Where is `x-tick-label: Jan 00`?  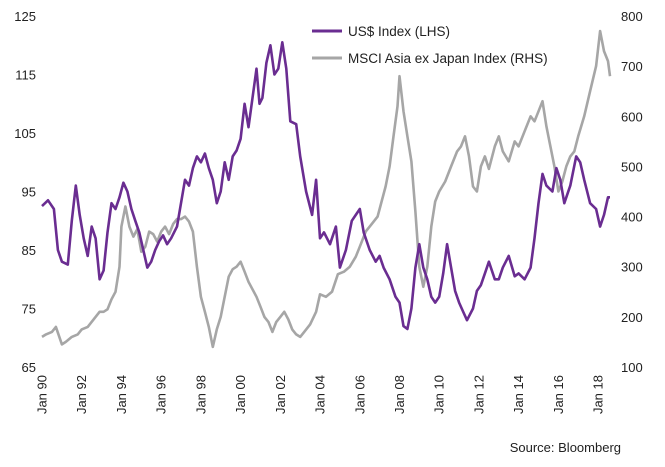
x-tick-label: Jan 00 is located at coordinates (240, 394).